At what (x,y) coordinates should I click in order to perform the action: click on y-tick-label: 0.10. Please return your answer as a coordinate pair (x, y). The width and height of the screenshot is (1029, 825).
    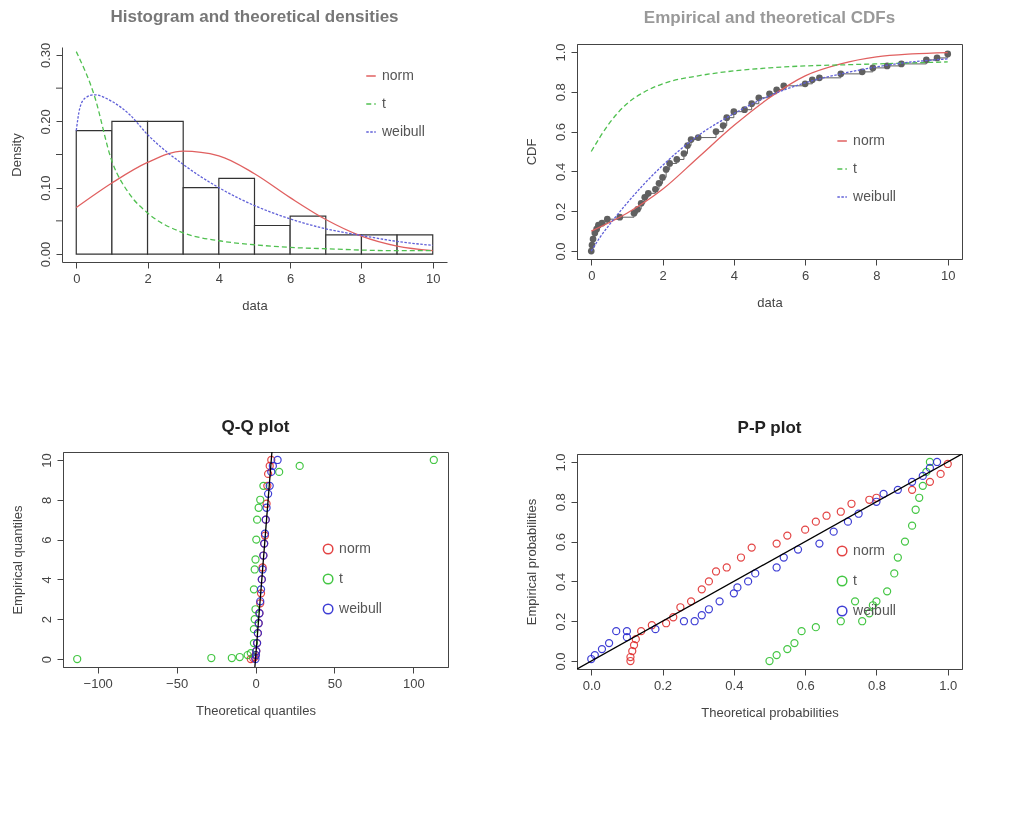
    Looking at the image, I should click on (45, 188).